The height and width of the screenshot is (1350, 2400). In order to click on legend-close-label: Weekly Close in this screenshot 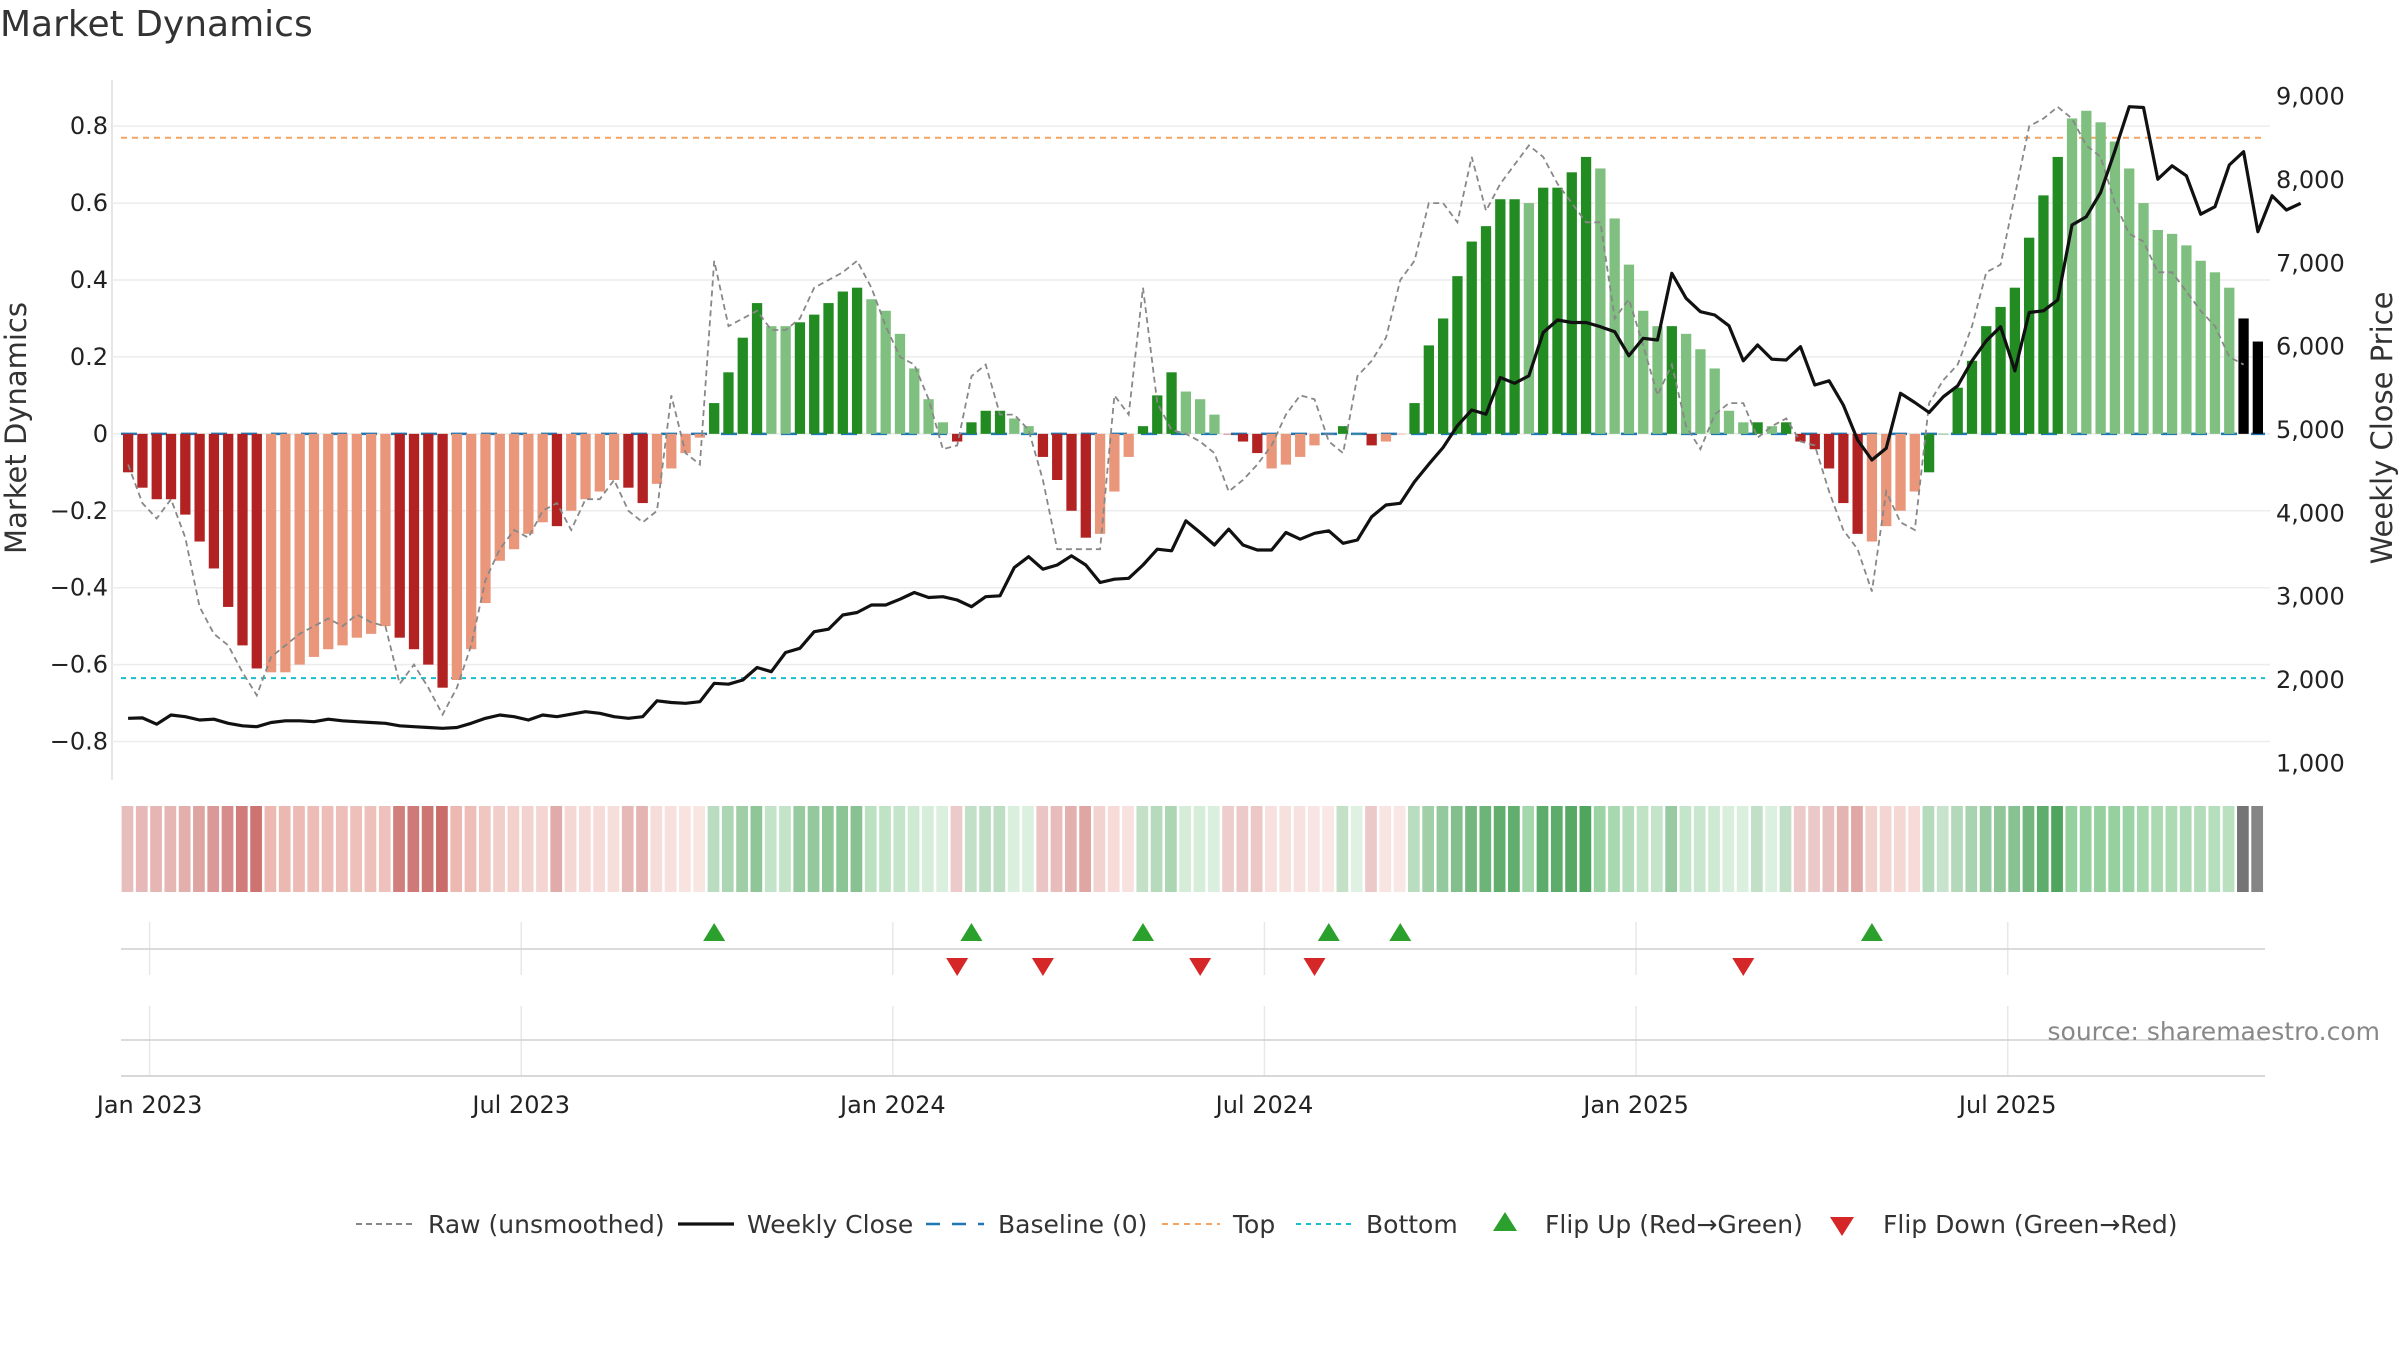, I will do `click(830, 1224)`.